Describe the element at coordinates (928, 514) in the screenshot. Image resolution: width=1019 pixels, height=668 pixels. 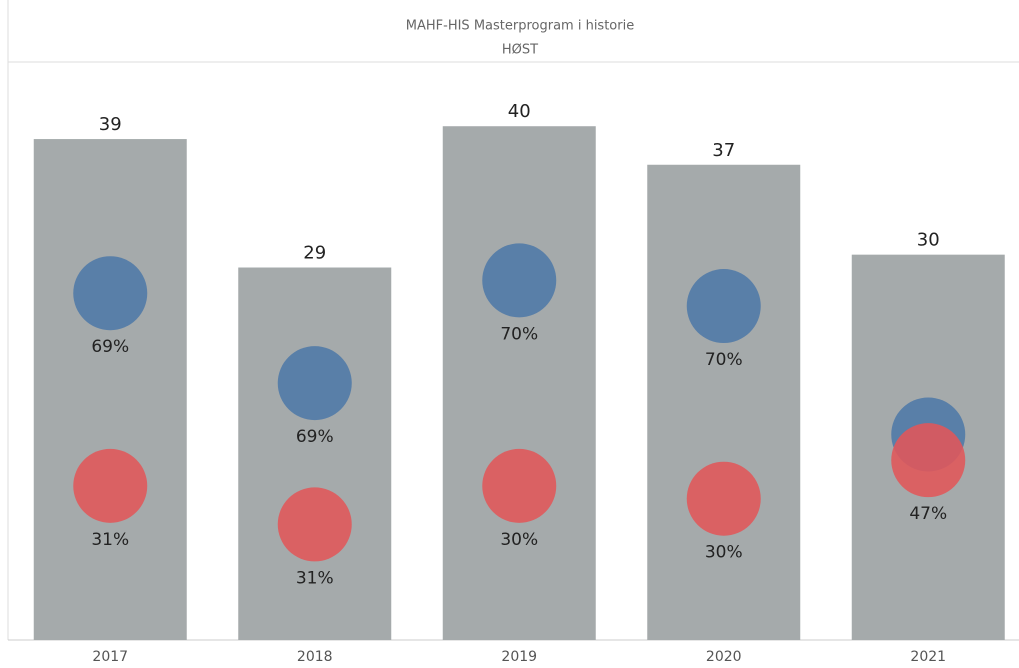
I see `percent-label: 47%` at that location.